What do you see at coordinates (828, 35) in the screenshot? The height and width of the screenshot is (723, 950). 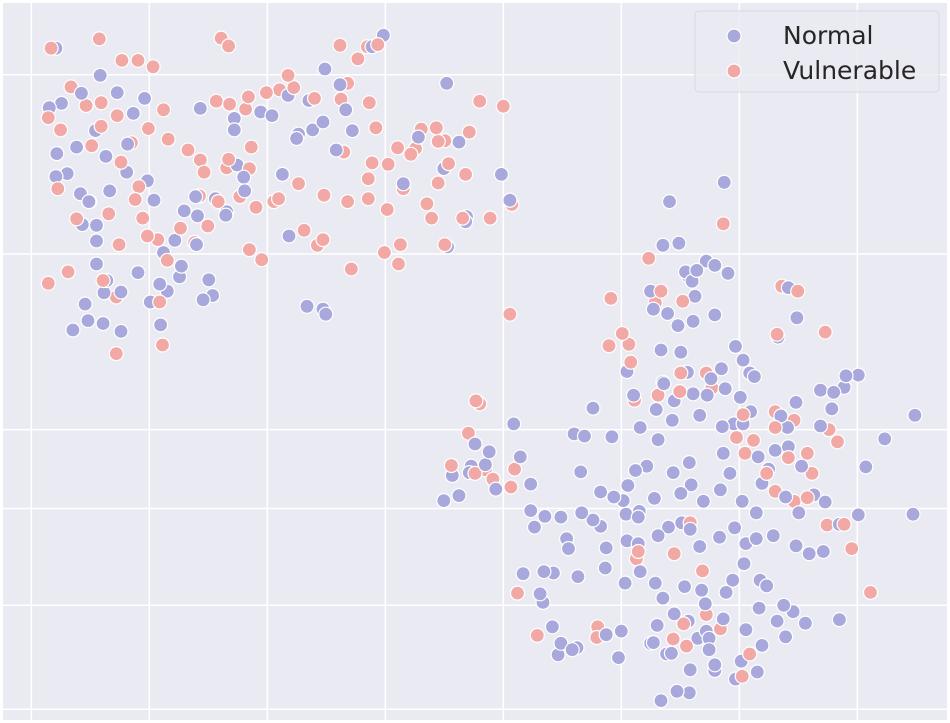 I see `legend-label-normal: Normal` at bounding box center [828, 35].